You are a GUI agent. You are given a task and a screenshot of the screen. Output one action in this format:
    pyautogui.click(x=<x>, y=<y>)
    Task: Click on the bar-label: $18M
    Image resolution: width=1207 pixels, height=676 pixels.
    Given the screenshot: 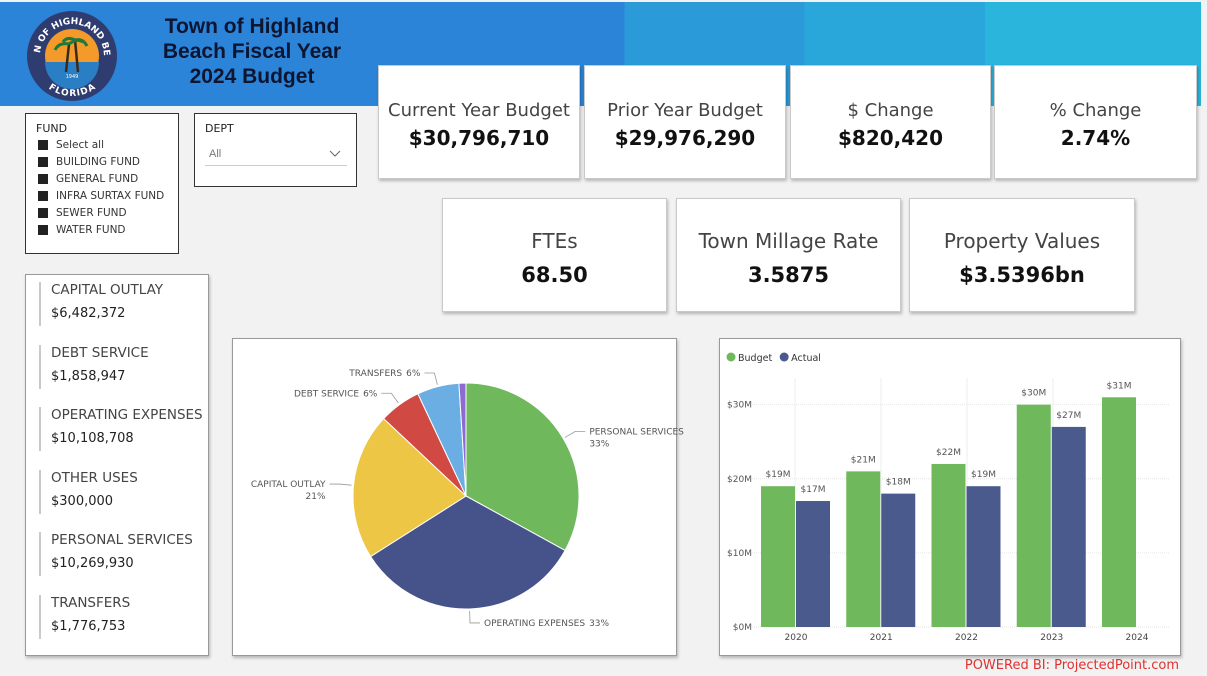 What is the action you would take?
    pyautogui.click(x=898, y=483)
    